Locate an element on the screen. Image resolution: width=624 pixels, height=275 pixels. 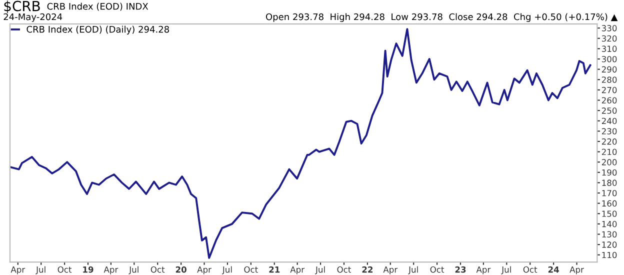
x-tick-label: 24 is located at coordinates (553, 269).